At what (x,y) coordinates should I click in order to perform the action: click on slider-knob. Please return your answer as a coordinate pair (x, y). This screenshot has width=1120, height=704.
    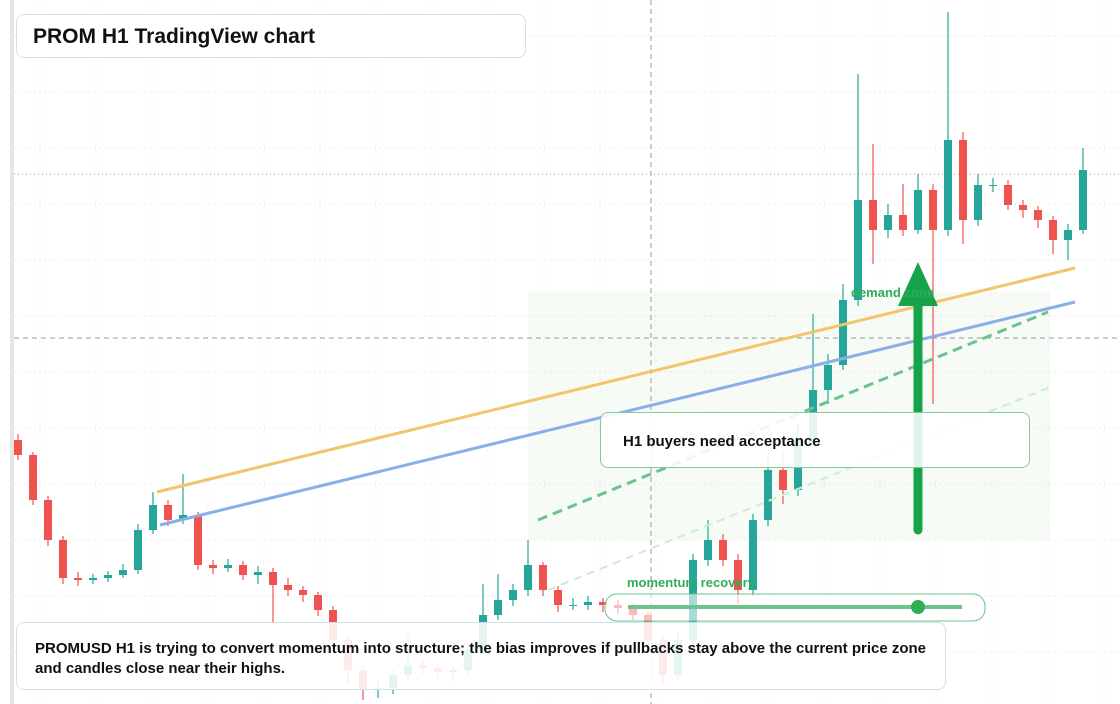
    Looking at the image, I should click on (918, 607).